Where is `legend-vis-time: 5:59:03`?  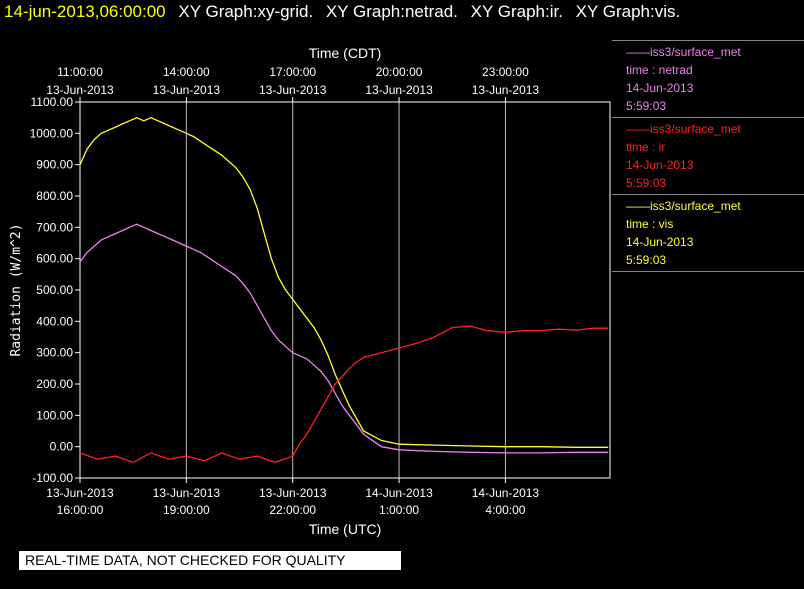 legend-vis-time: 5:59:03 is located at coordinates (646, 260).